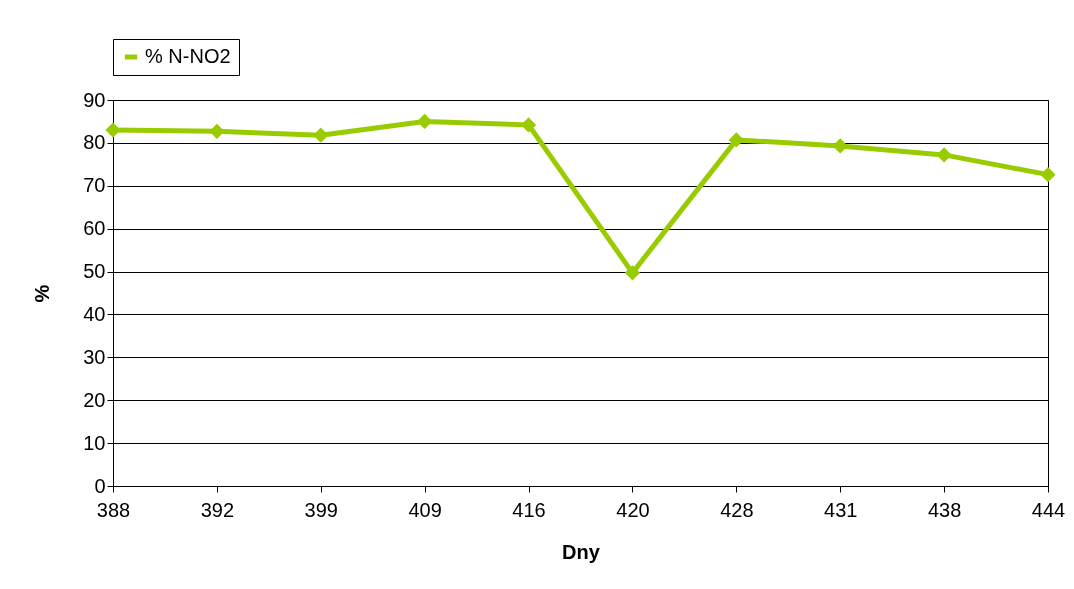 The height and width of the screenshot is (589, 1074). Describe the element at coordinates (633, 509) in the screenshot. I see `x-tick-label: 420` at that location.